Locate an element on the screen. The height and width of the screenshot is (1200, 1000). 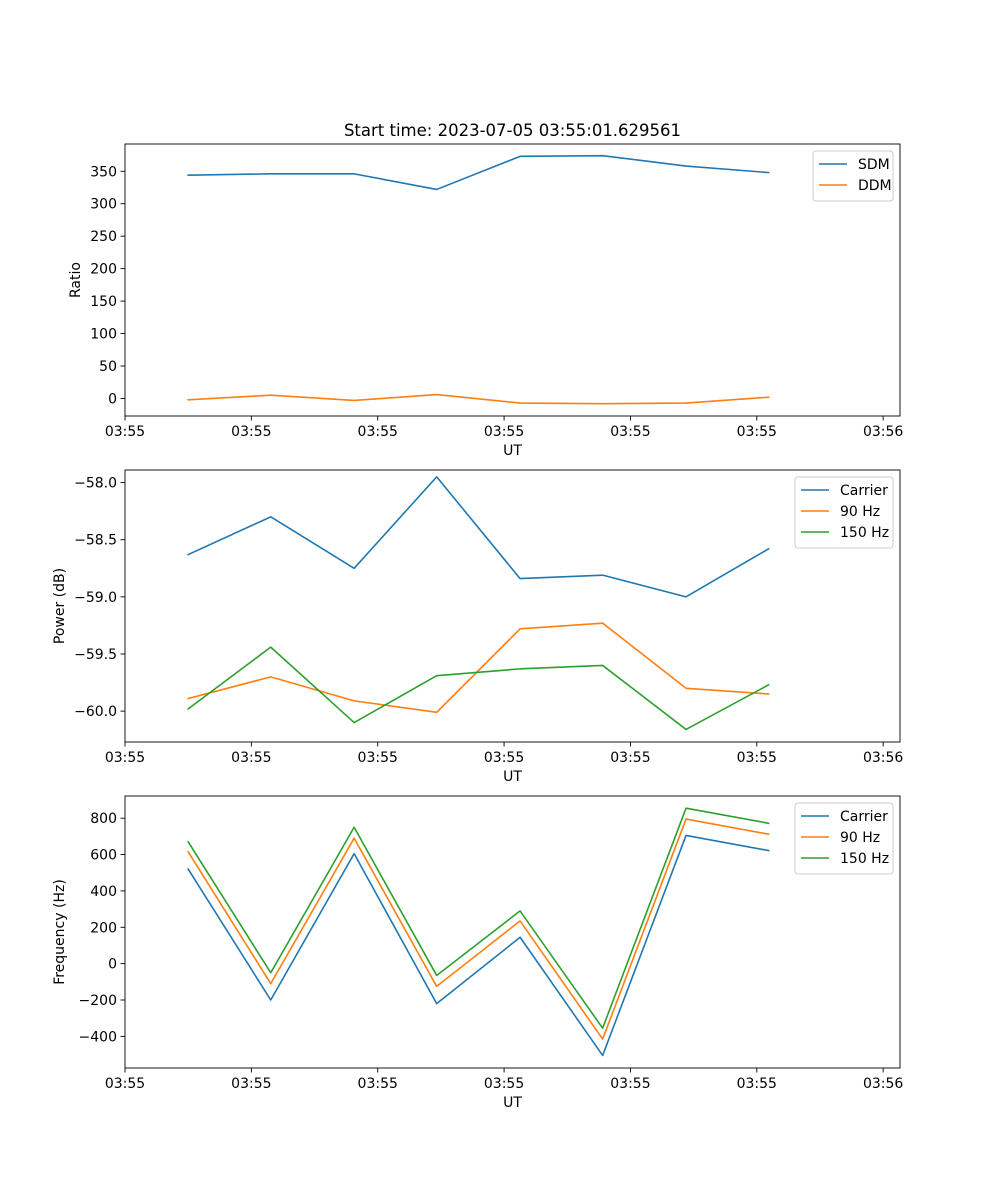
y-axis-label: Power (dB) is located at coordinates (60, 606).